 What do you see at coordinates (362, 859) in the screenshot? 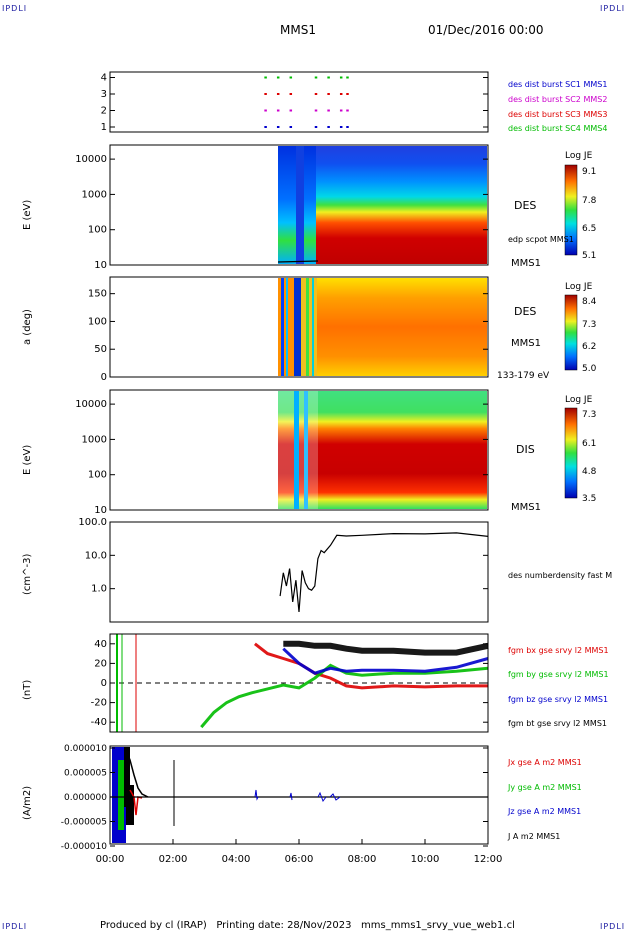
I see `xtick-4: 08:00` at bounding box center [362, 859].